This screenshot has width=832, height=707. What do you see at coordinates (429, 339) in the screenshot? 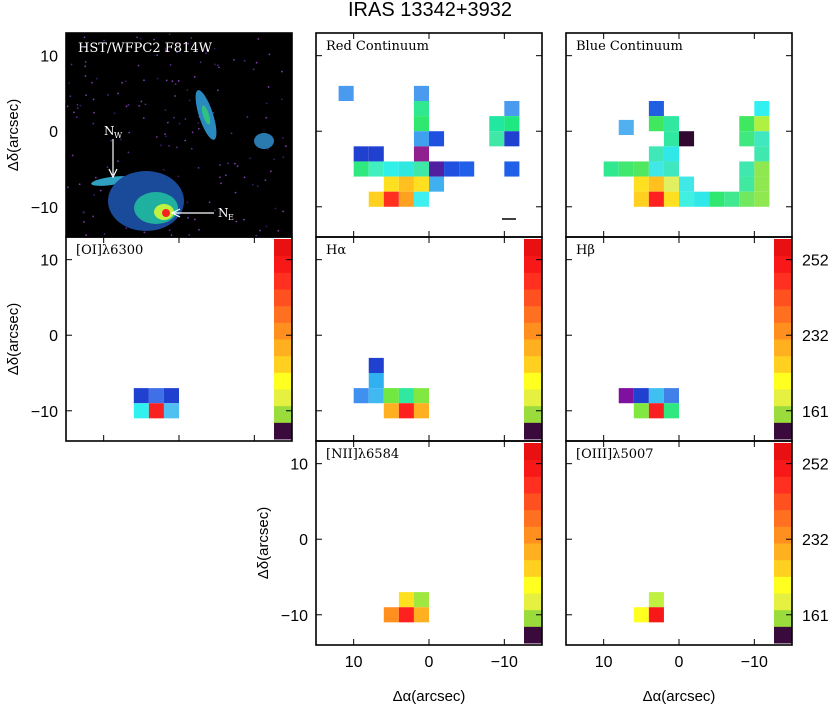
I see `panel-h-: Hα` at bounding box center [429, 339].